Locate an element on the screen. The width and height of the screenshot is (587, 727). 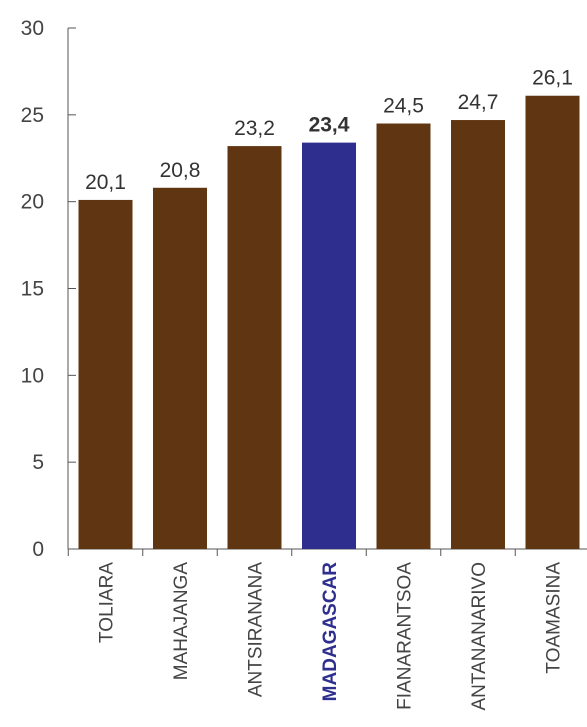
category-label-fianarantsoa: FIANARANTSOA is located at coordinates (405, 636).